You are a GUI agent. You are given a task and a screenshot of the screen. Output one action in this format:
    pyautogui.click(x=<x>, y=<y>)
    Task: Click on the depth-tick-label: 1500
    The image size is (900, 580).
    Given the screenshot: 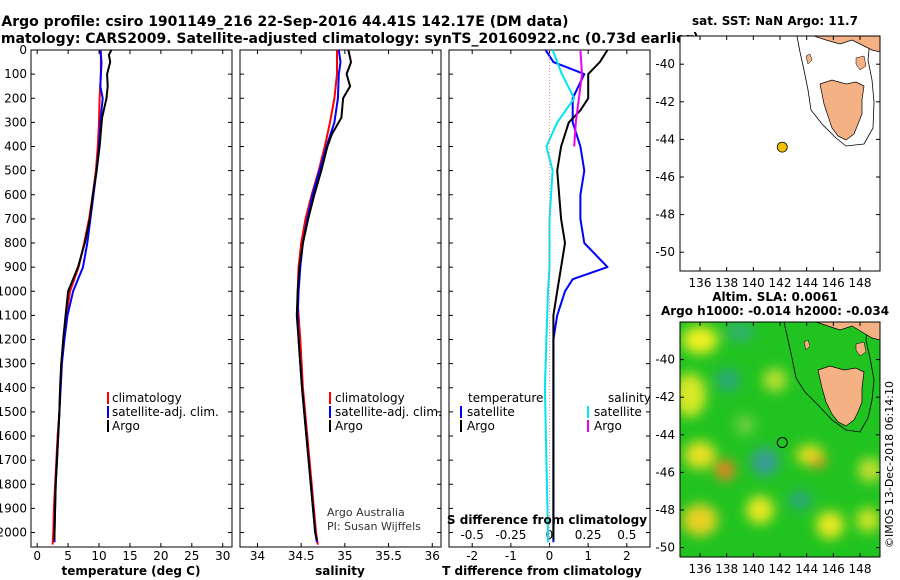 What is the action you would take?
    pyautogui.click(x=13, y=412)
    